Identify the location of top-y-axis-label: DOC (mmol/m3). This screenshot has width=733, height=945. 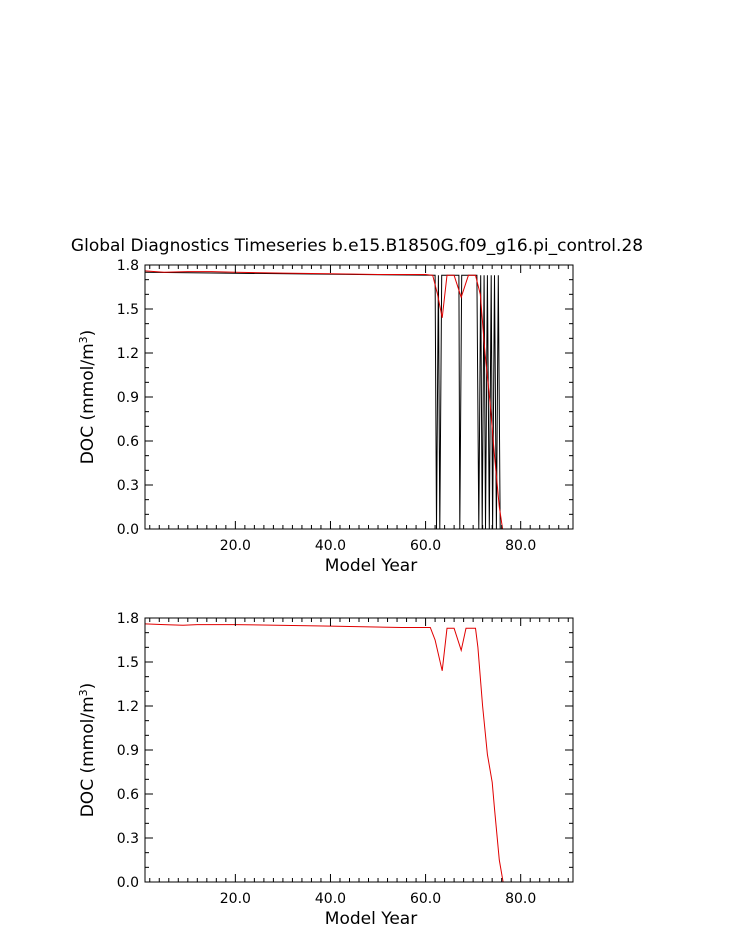
(87, 397).